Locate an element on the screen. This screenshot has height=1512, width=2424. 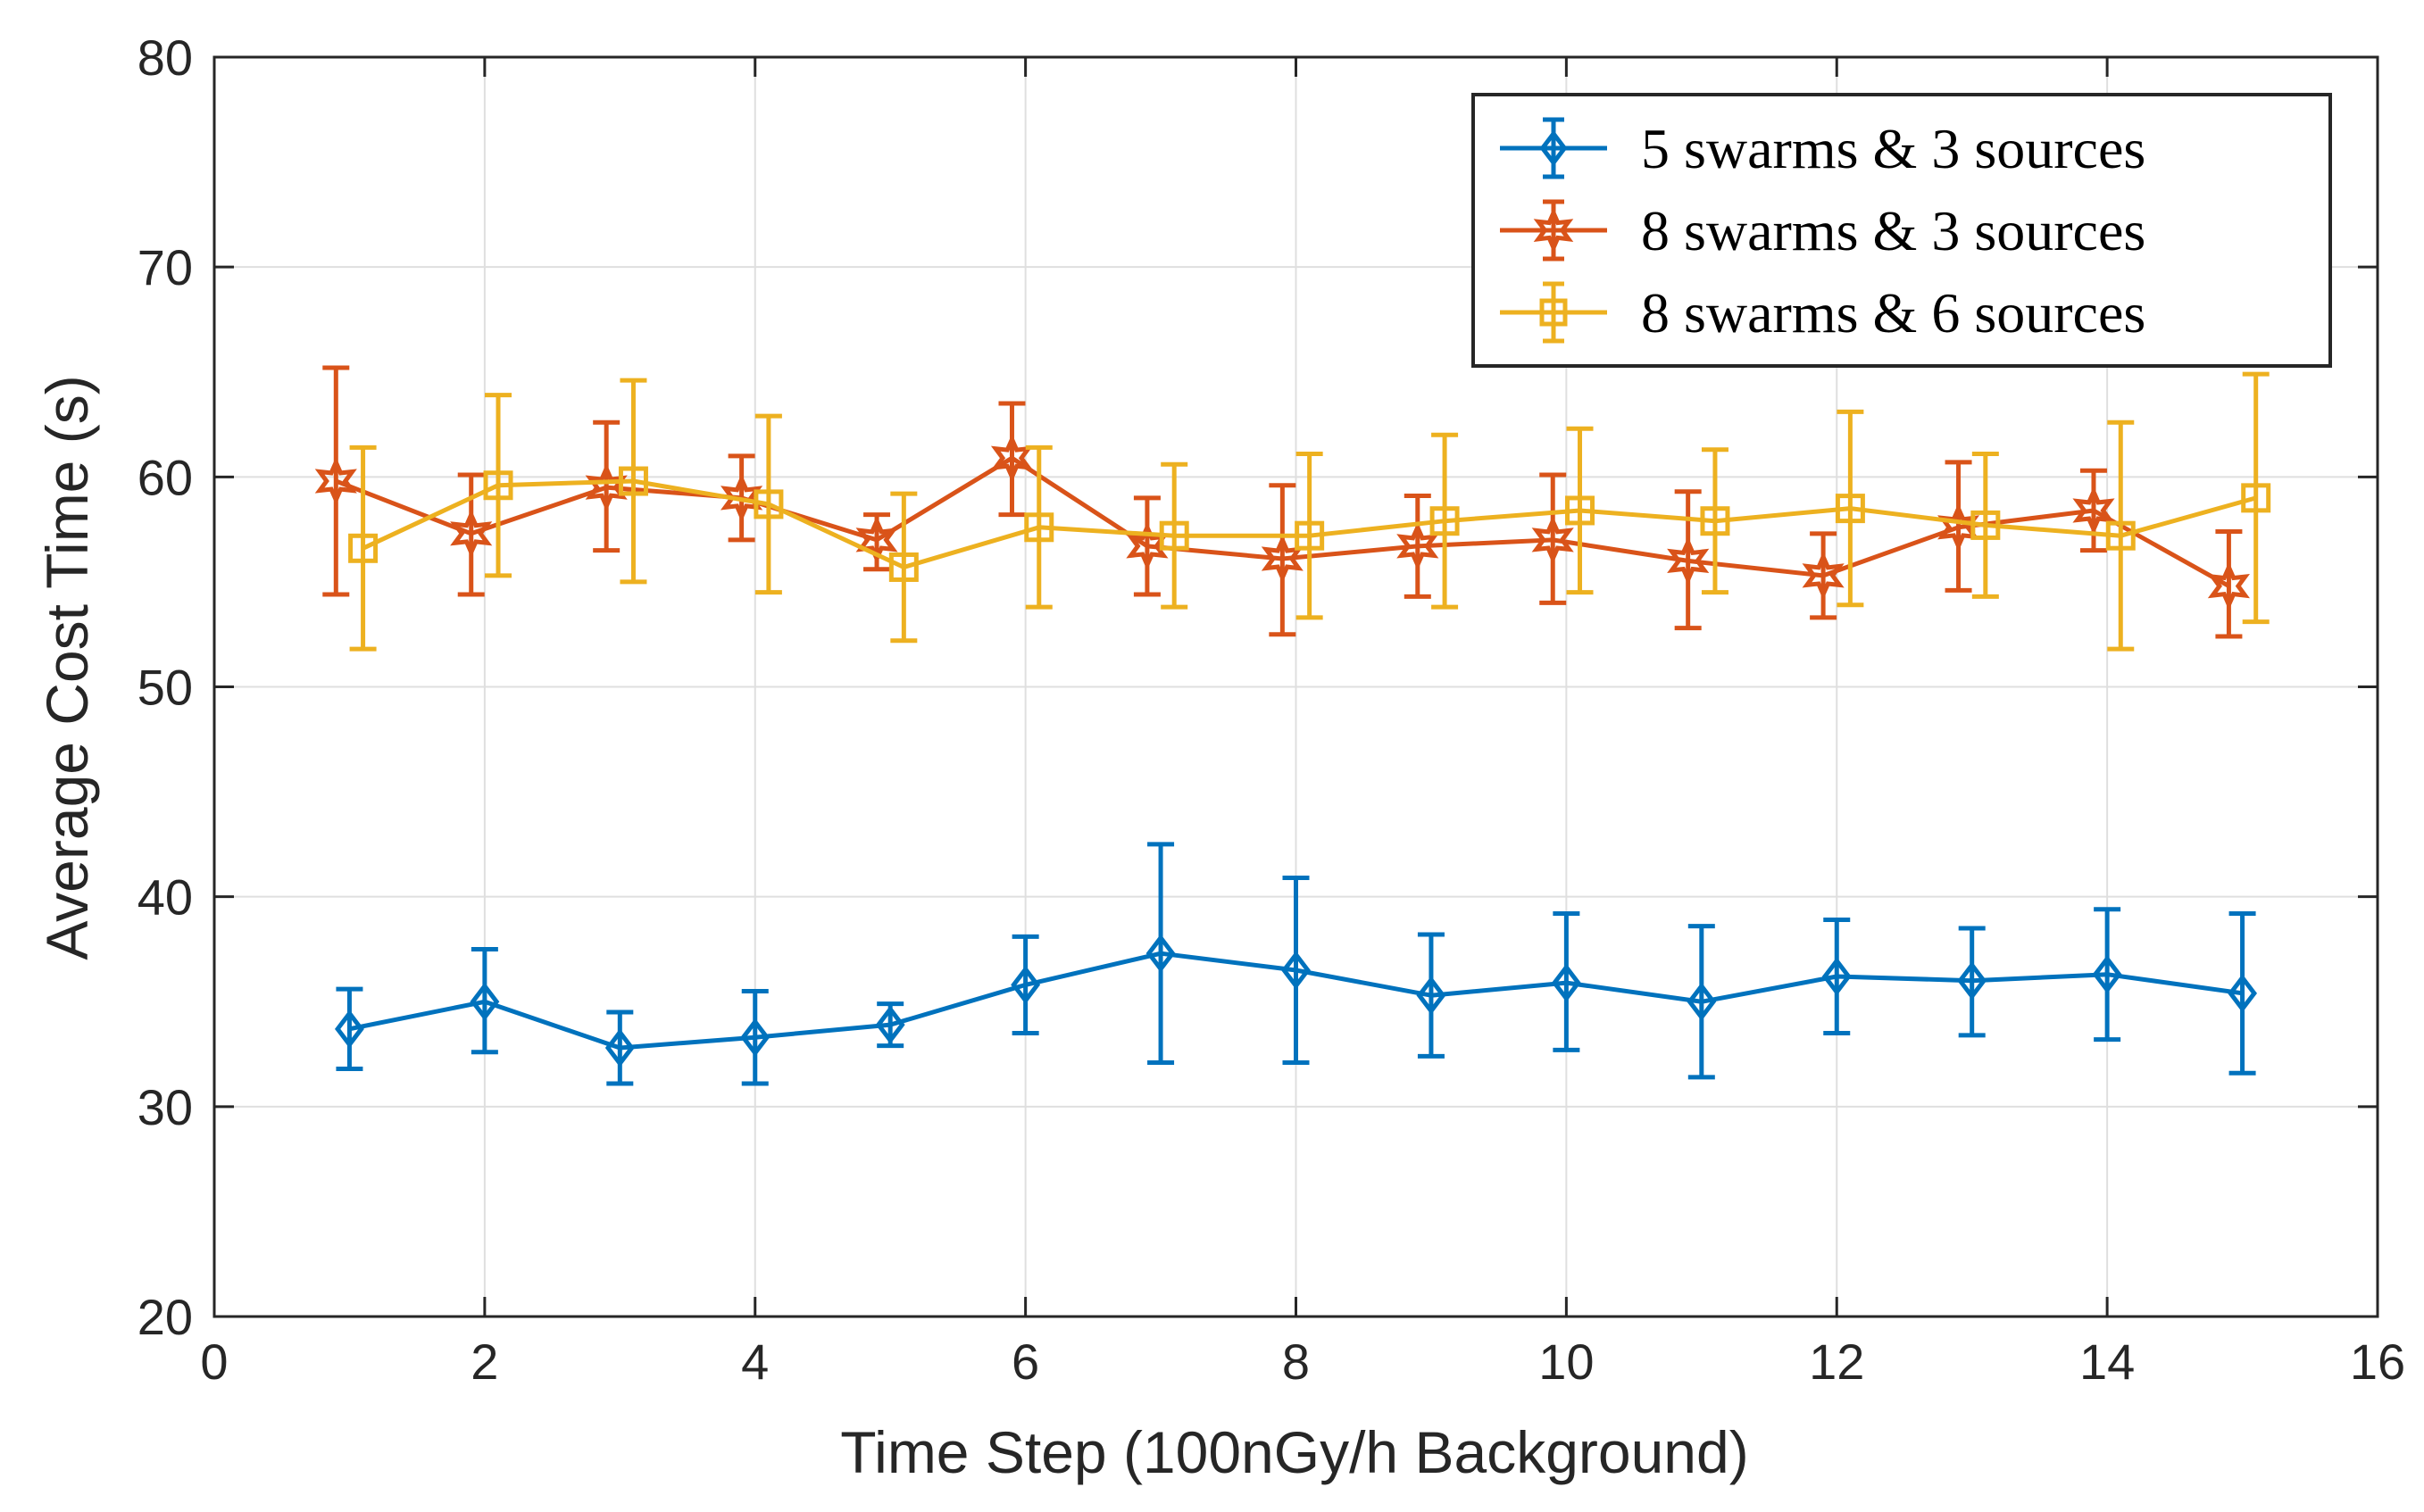
y-tick-label: 30 is located at coordinates (165, 1107).